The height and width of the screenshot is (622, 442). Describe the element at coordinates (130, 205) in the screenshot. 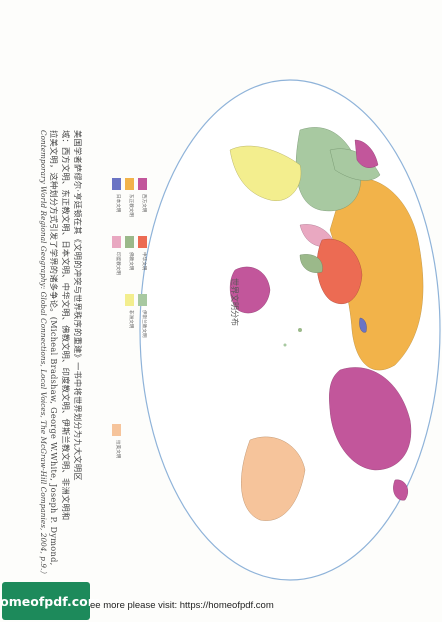

I see `legend-label: 东正教文明` at that location.